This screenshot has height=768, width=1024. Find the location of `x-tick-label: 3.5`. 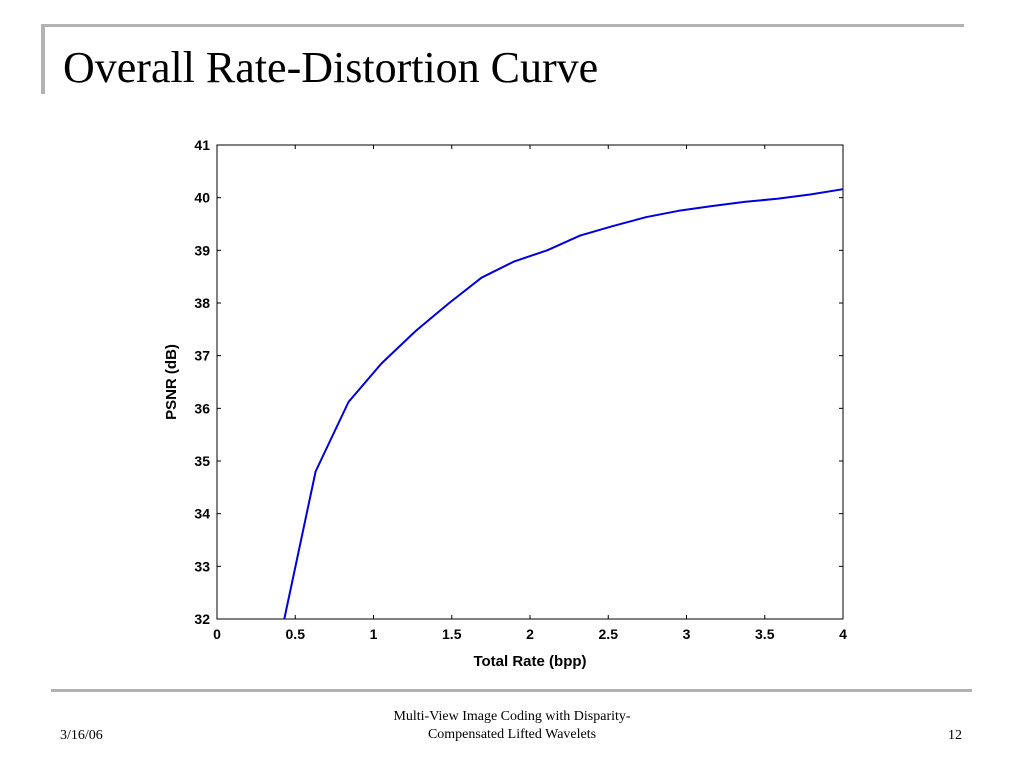

x-tick-label: 3.5 is located at coordinates (765, 634).